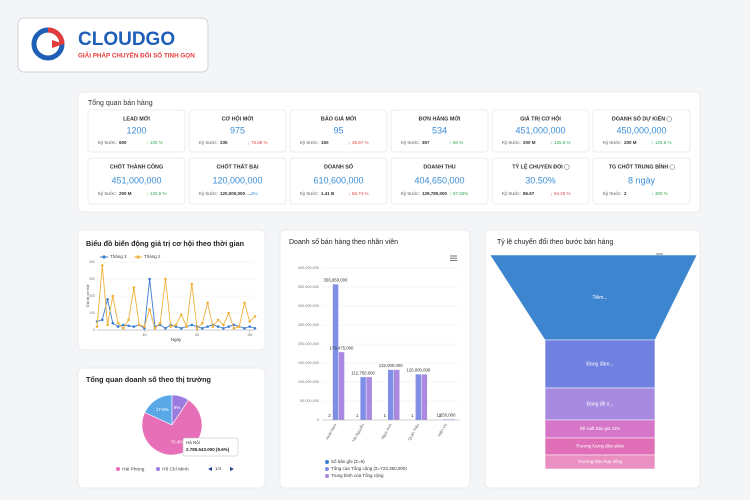  I want to click on change-value: 67.93%, so click(460, 193).